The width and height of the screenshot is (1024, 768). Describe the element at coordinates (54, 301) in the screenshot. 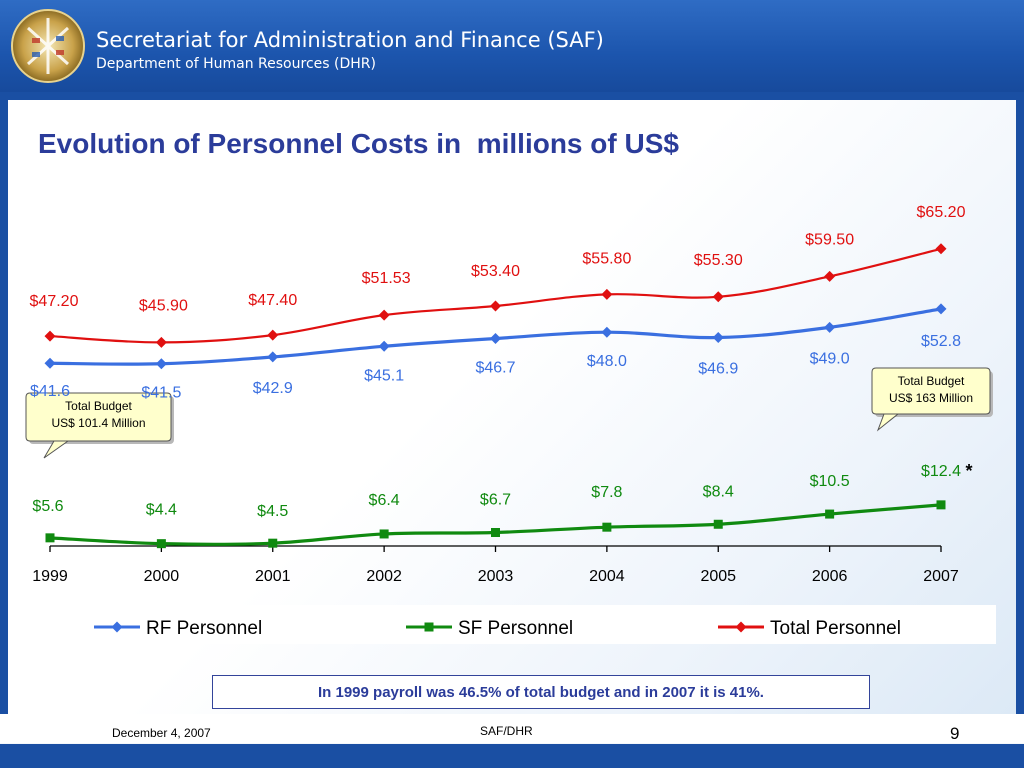

I see `data-label: $47.20` at that location.